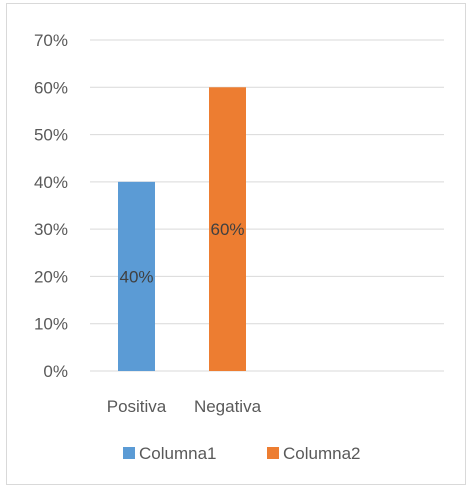 The height and width of the screenshot is (489, 474). What do you see at coordinates (184, 406) in the screenshot?
I see `x-axis-tick-labels: Positiva Negativa` at bounding box center [184, 406].